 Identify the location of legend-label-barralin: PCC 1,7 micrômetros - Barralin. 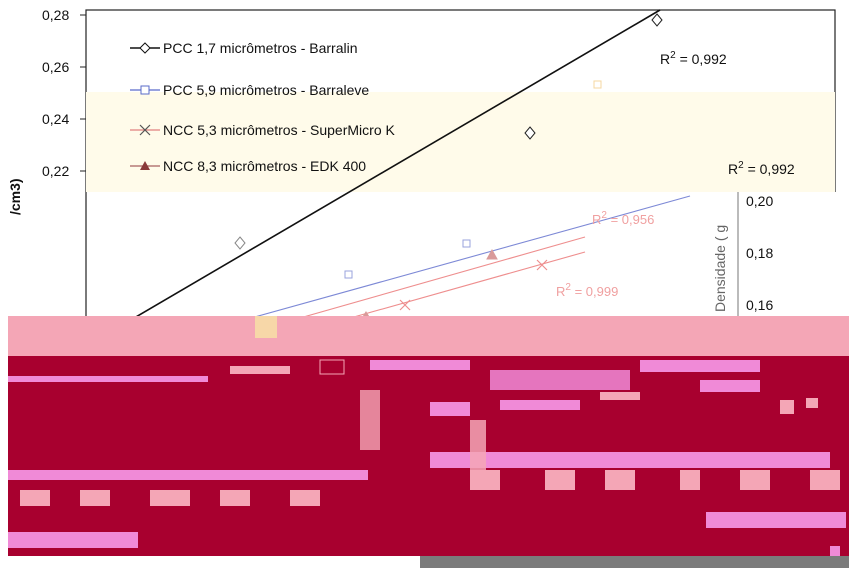
(260, 48).